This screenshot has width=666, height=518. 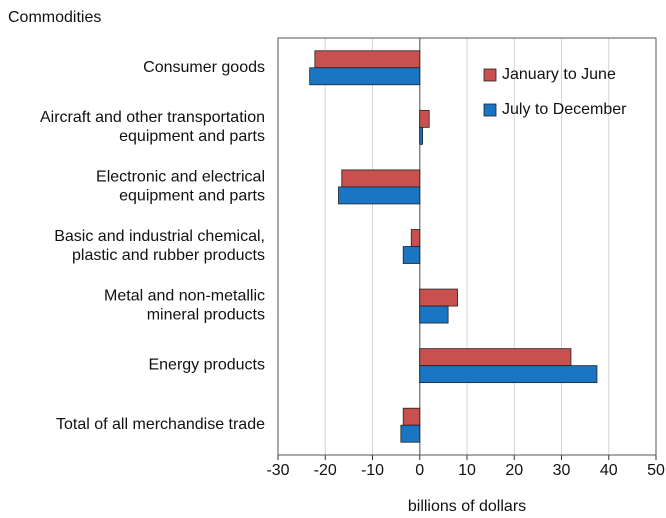 I want to click on chart-title: Commodities, so click(x=54, y=17).